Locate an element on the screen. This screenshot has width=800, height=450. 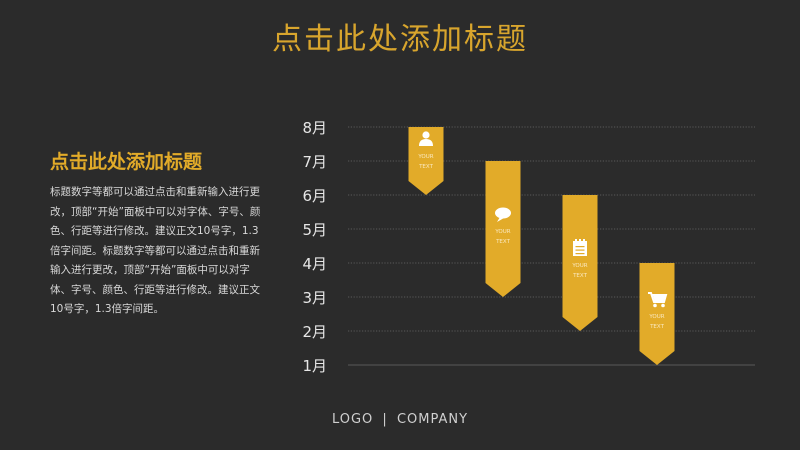
notepad-icon is located at coordinates (580, 247).